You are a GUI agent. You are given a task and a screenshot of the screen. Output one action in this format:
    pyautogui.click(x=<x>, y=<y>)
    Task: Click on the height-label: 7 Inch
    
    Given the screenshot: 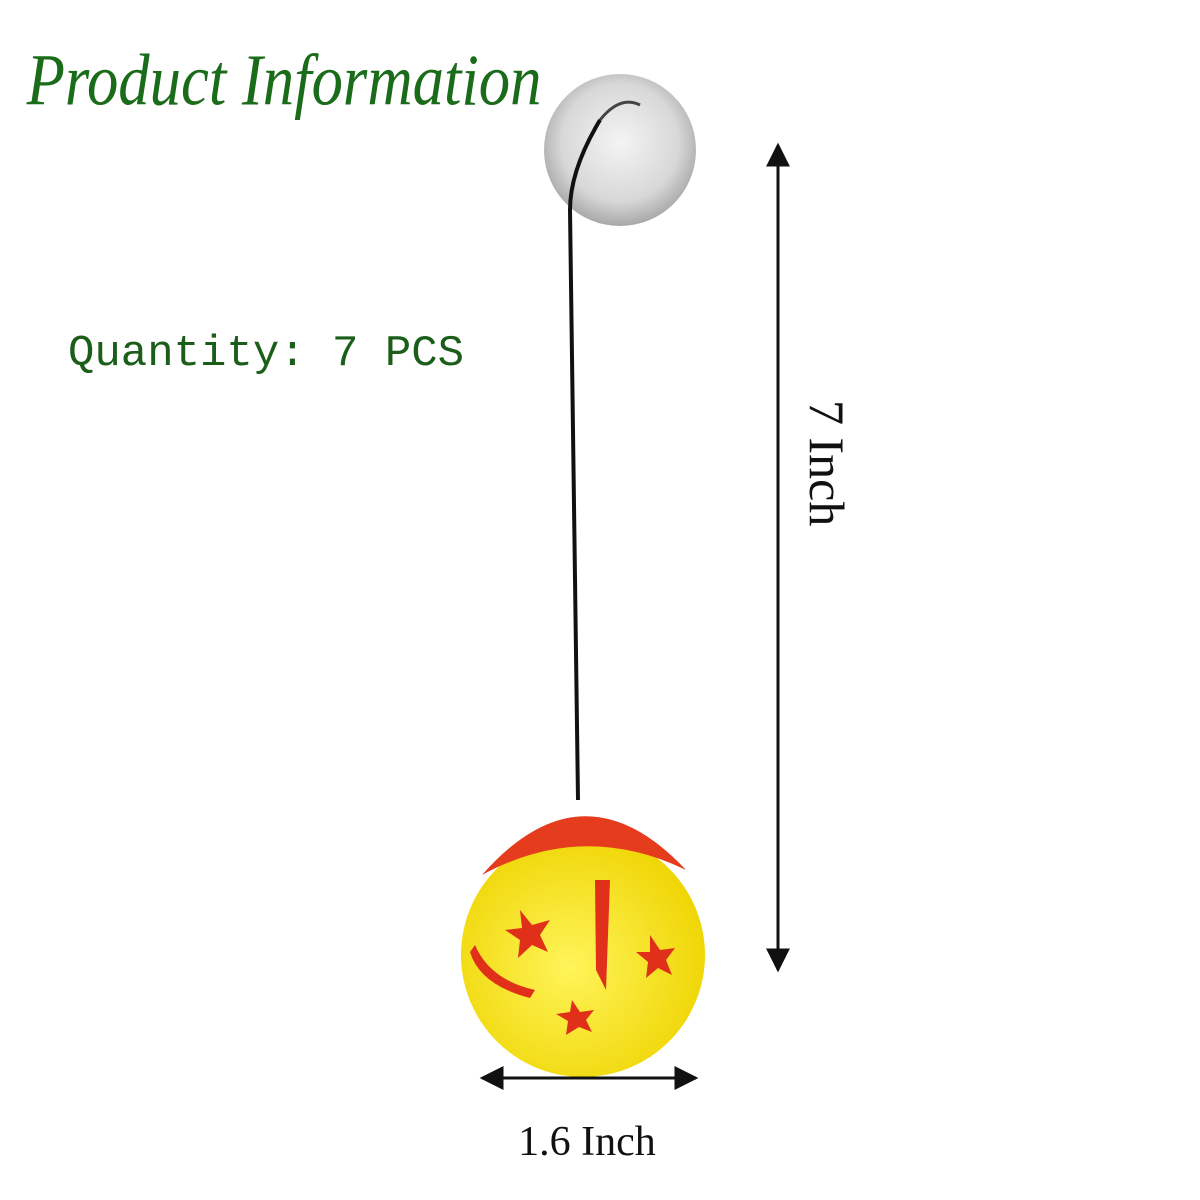 What is the action you would take?
    pyautogui.click(x=827, y=463)
    